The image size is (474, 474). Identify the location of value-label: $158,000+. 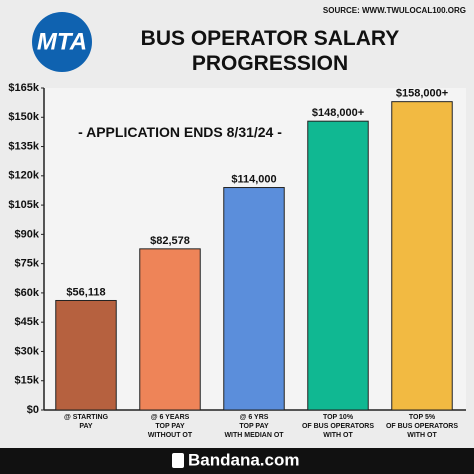
(422, 94).